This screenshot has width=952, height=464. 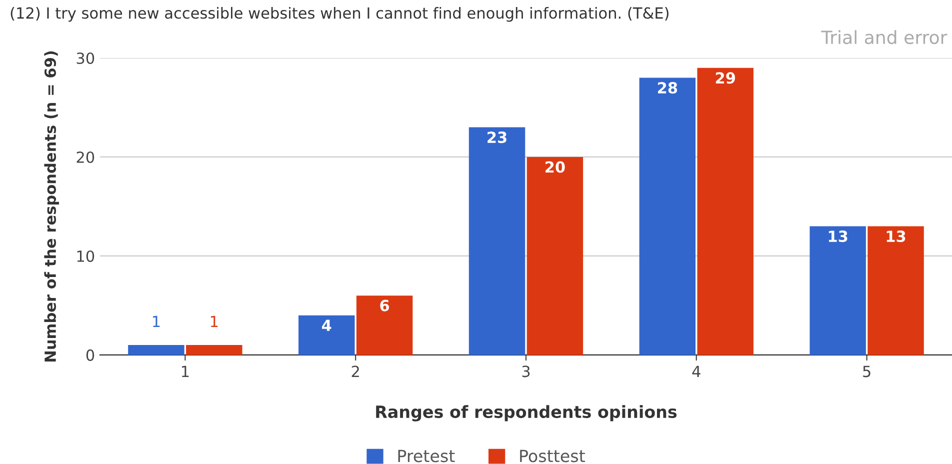 What do you see at coordinates (555, 167) in the screenshot?
I see `data-label: 20` at bounding box center [555, 167].